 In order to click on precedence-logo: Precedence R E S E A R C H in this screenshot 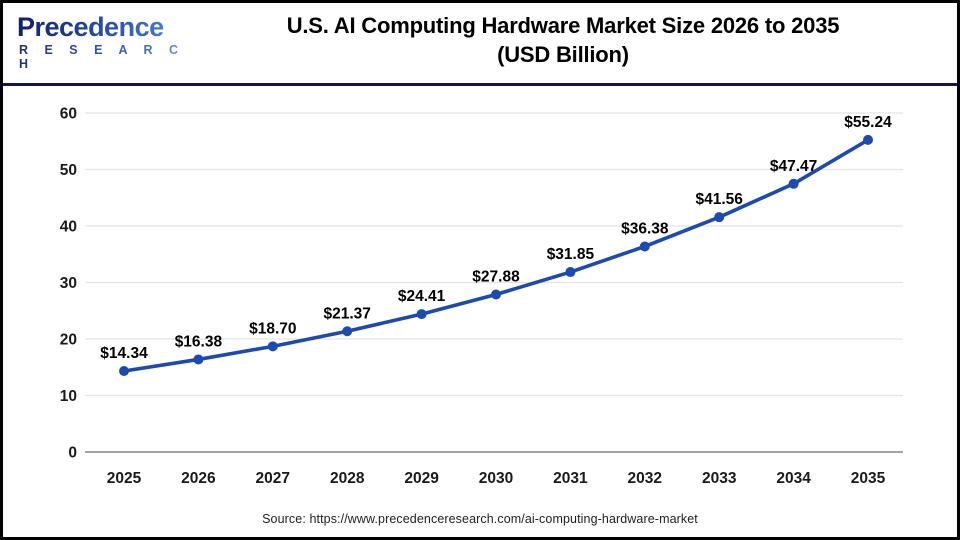, I will do `click(102, 45)`.